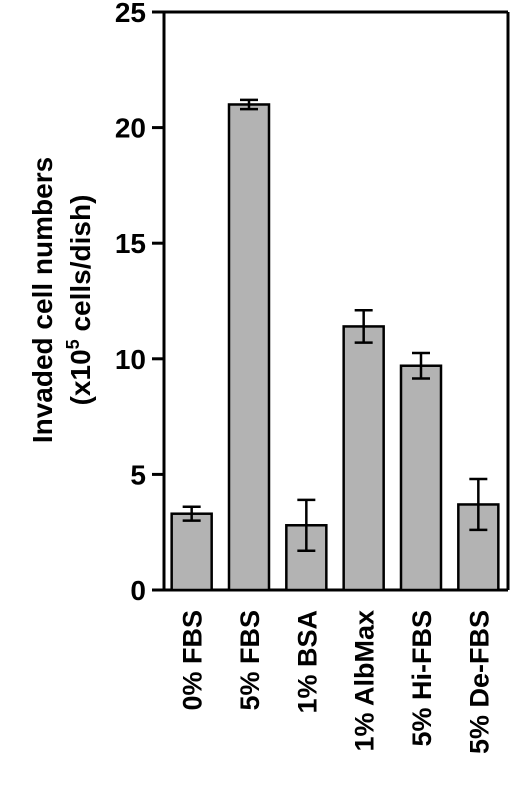 Image resolution: width=520 pixels, height=807 pixels. Describe the element at coordinates (80, 377) in the screenshot. I see `y-axis-label-prefix: (x10` at that location.